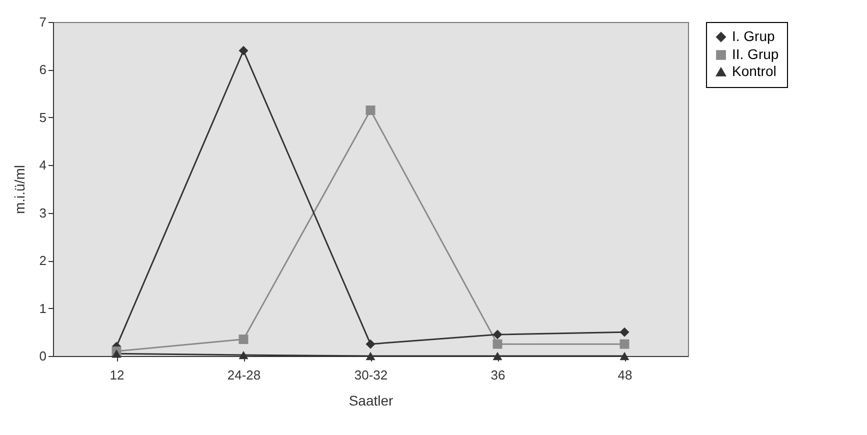 The image size is (867, 435). Describe the element at coordinates (19, 189) in the screenshot. I see `y-axis-title: m.i.ü/ml` at that location.